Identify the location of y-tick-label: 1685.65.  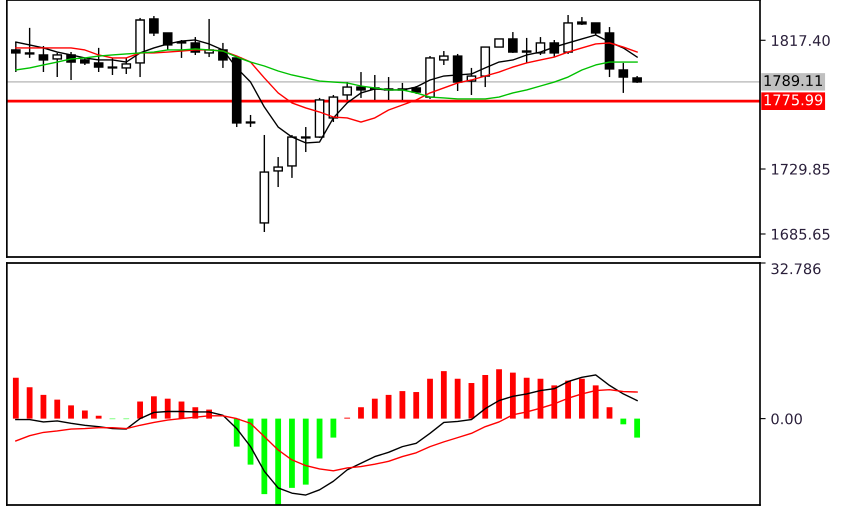
(801, 234).